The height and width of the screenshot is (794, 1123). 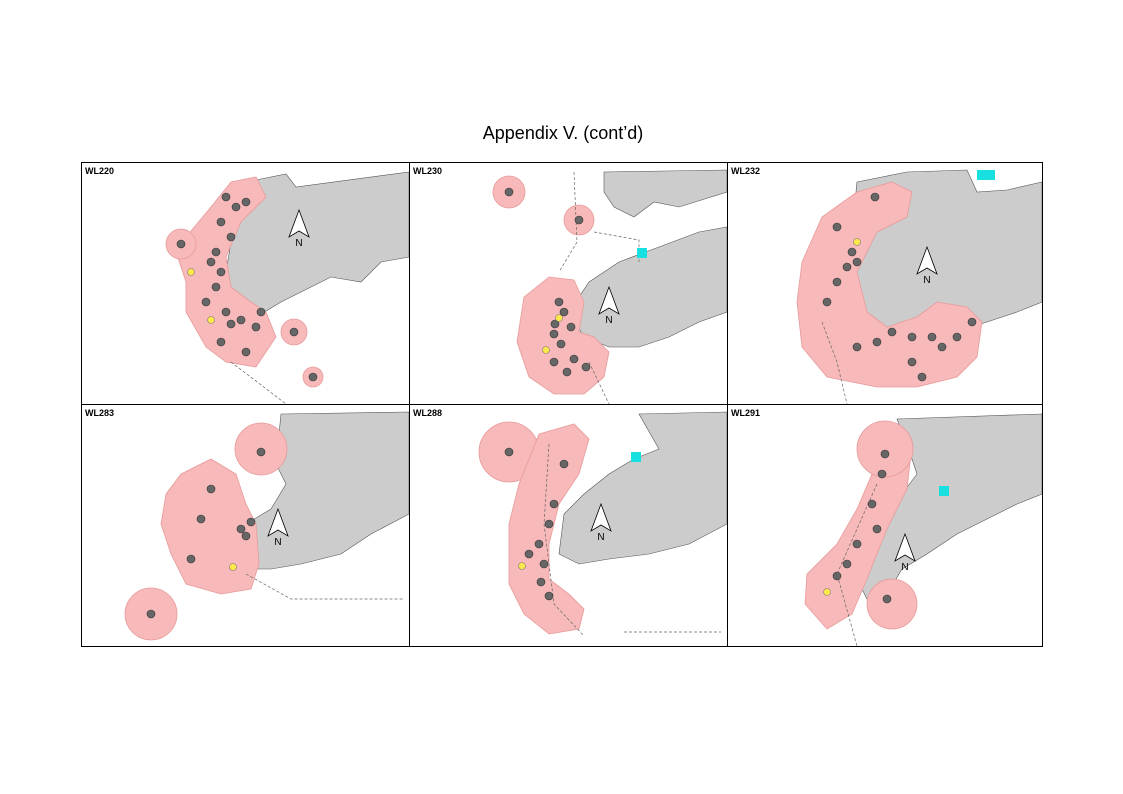 What do you see at coordinates (563, 133) in the screenshot?
I see `page-title: Appendix V. (cont’d)` at bounding box center [563, 133].